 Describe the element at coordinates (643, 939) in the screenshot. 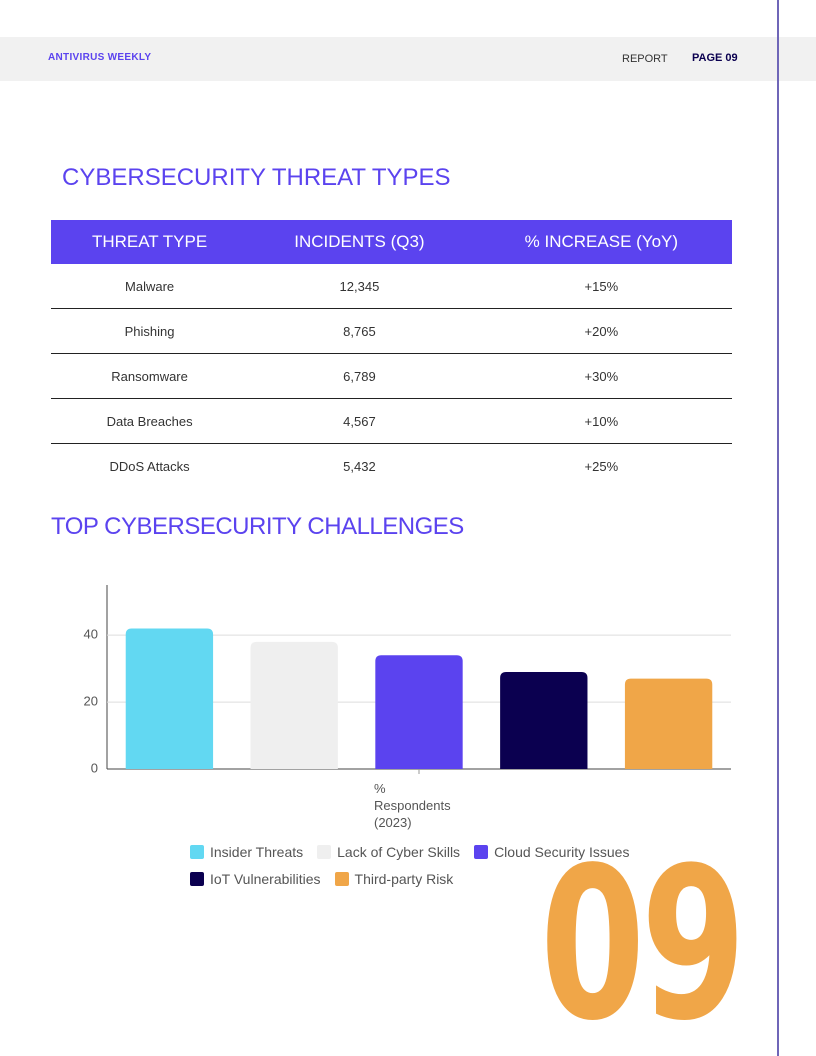

I see `page-number: 09` at that location.